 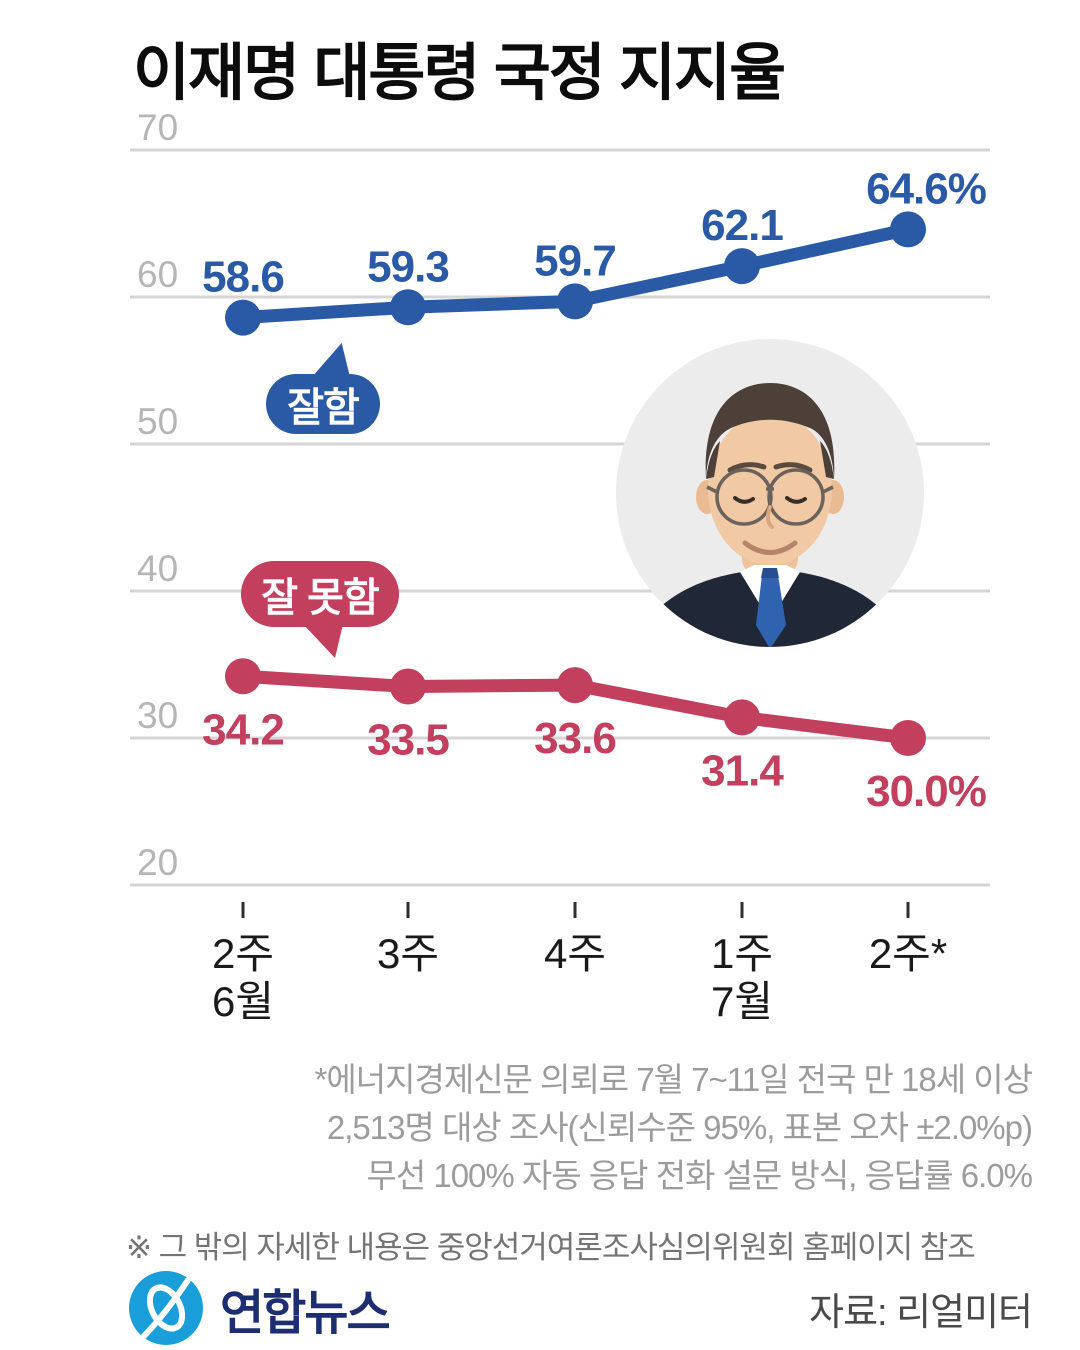 I want to click on value-label: 33.6, so click(x=575, y=738).